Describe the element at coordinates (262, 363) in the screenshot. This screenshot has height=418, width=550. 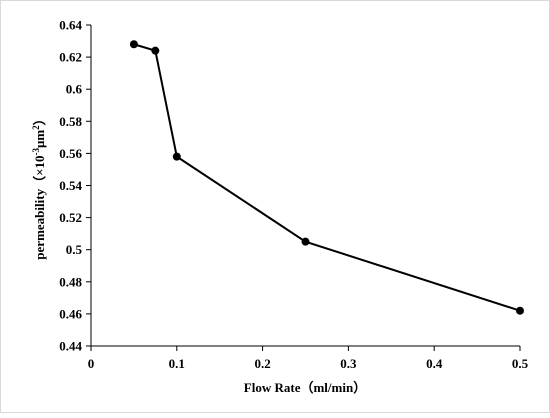
I see `x-tick-label: 0.2` at that location.